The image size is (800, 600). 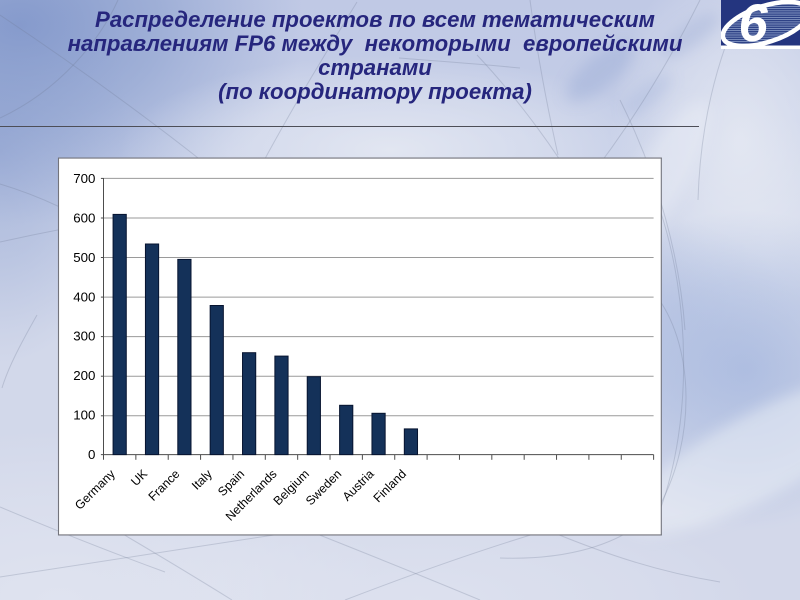 What do you see at coordinates (84, 415) in the screenshot?
I see `svg-text: 100` at bounding box center [84, 415].